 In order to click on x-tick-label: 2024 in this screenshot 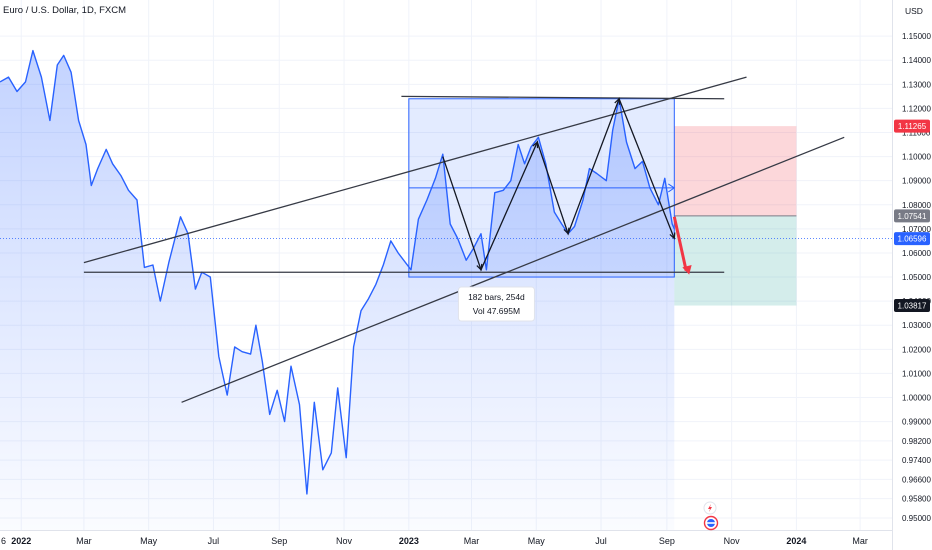, I will do `click(796, 541)`.